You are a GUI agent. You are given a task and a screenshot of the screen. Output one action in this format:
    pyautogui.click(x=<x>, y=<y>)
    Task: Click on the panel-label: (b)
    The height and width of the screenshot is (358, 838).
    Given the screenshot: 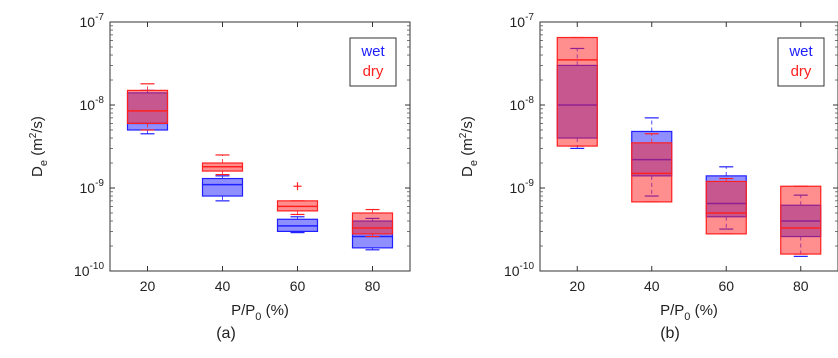 What is the action you would take?
    pyautogui.click(x=670, y=333)
    